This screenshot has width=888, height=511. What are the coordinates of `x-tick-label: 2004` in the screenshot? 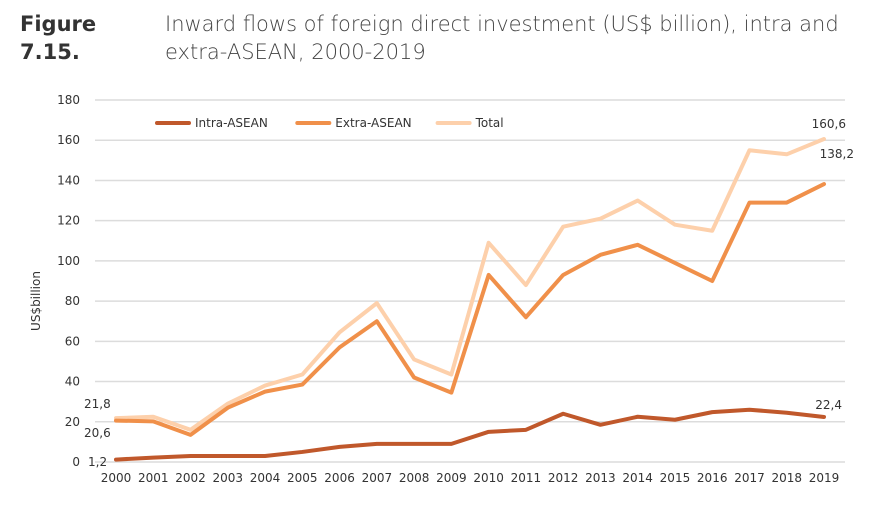 It's located at (265, 478).